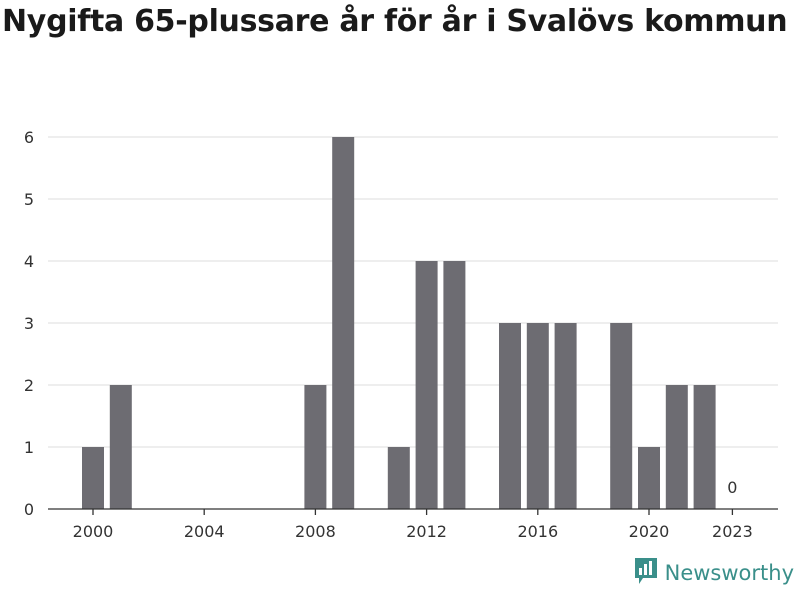 The height and width of the screenshot is (600, 800). Describe the element at coordinates (343, 323) in the screenshot. I see `bar-2009` at that location.